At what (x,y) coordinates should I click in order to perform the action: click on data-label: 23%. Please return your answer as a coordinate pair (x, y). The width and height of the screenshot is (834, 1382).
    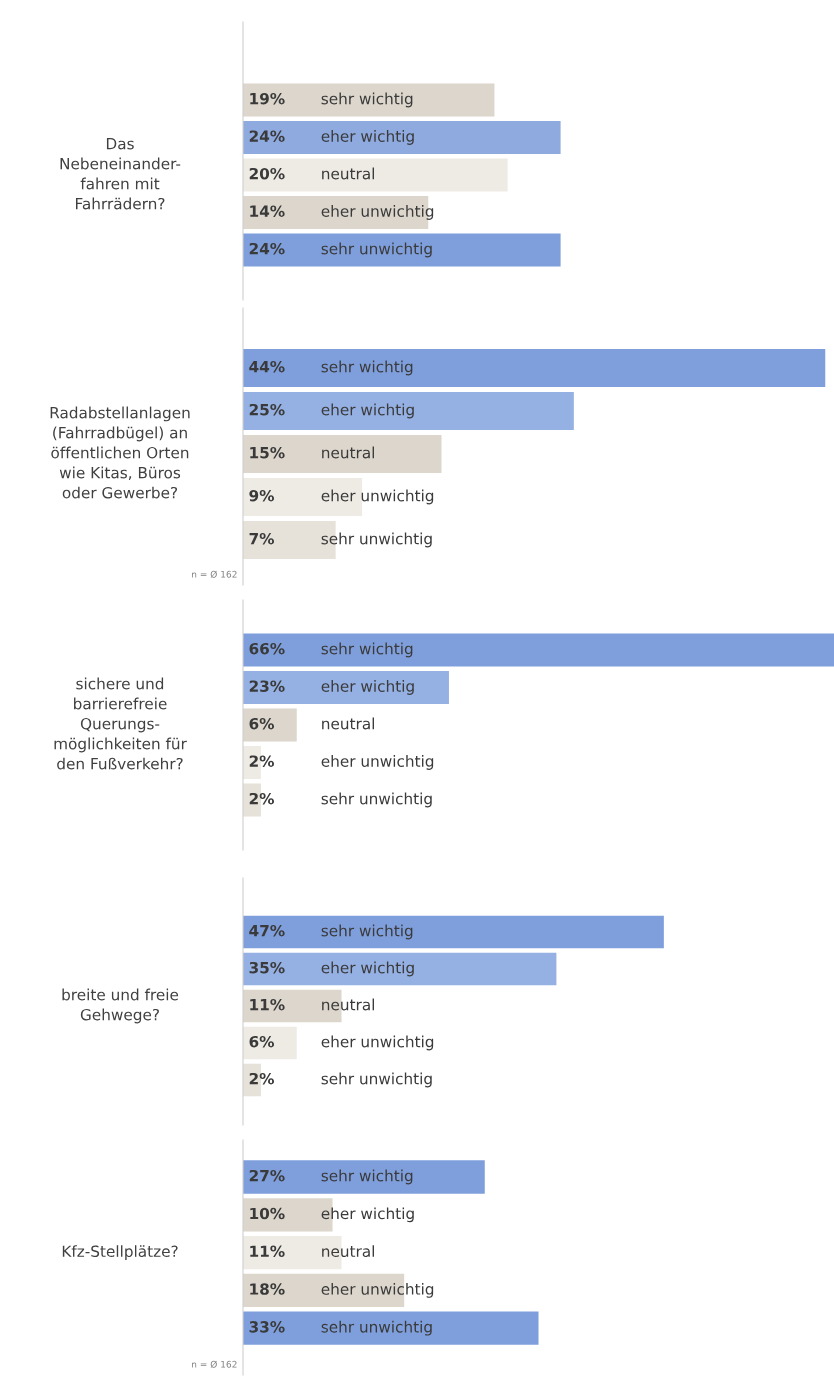
    Looking at the image, I should click on (267, 686).